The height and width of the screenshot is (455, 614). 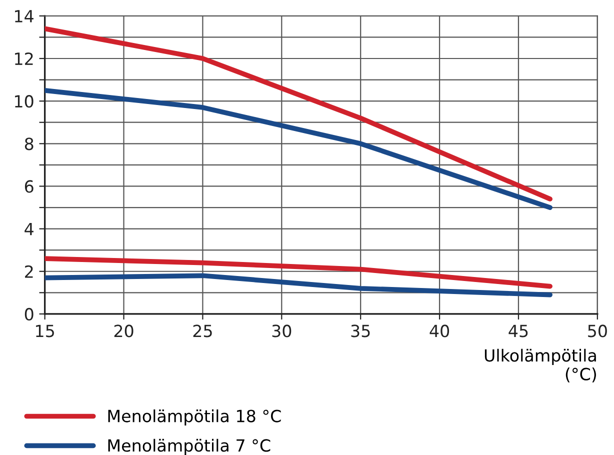 I want to click on y-tick-label: 10, so click(x=24, y=101).